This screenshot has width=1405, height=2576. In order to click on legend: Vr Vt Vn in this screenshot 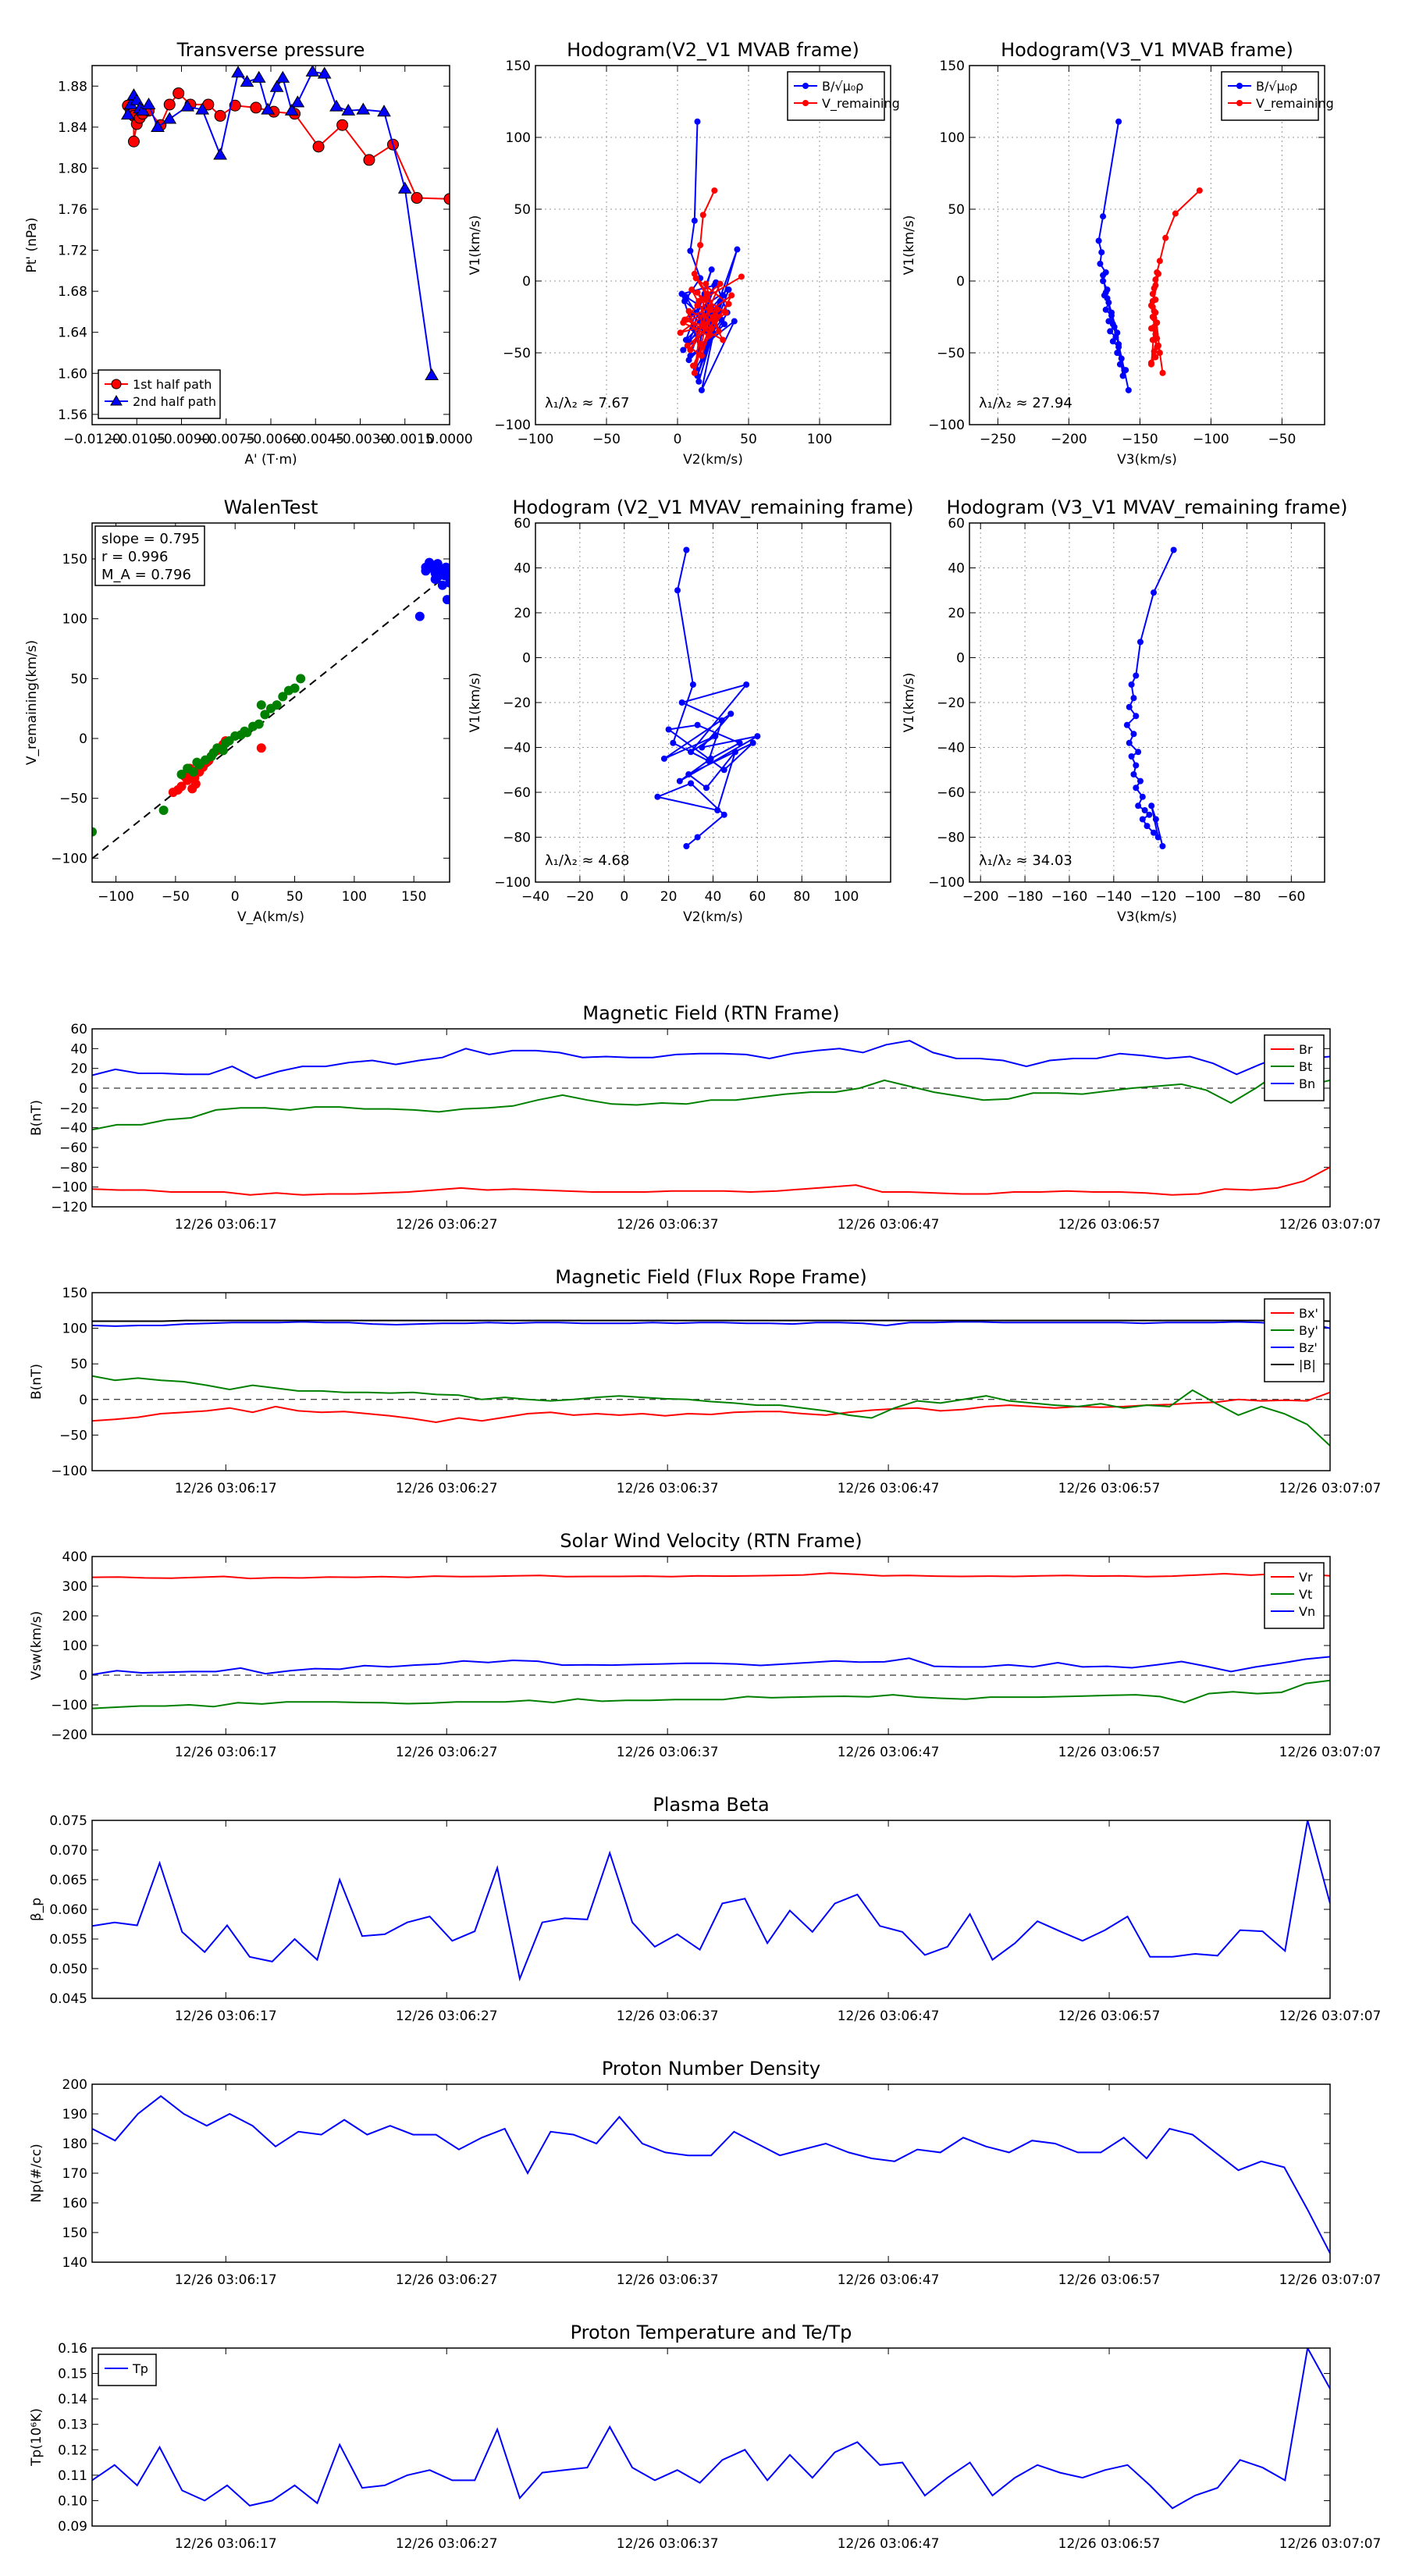, I will do `click(1294, 1595)`.